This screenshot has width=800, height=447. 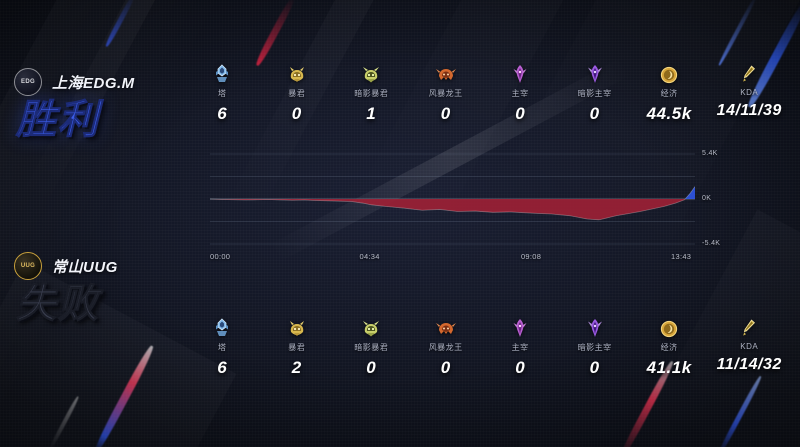 I want to click on chart-x-tick: 13:43, so click(x=681, y=256).